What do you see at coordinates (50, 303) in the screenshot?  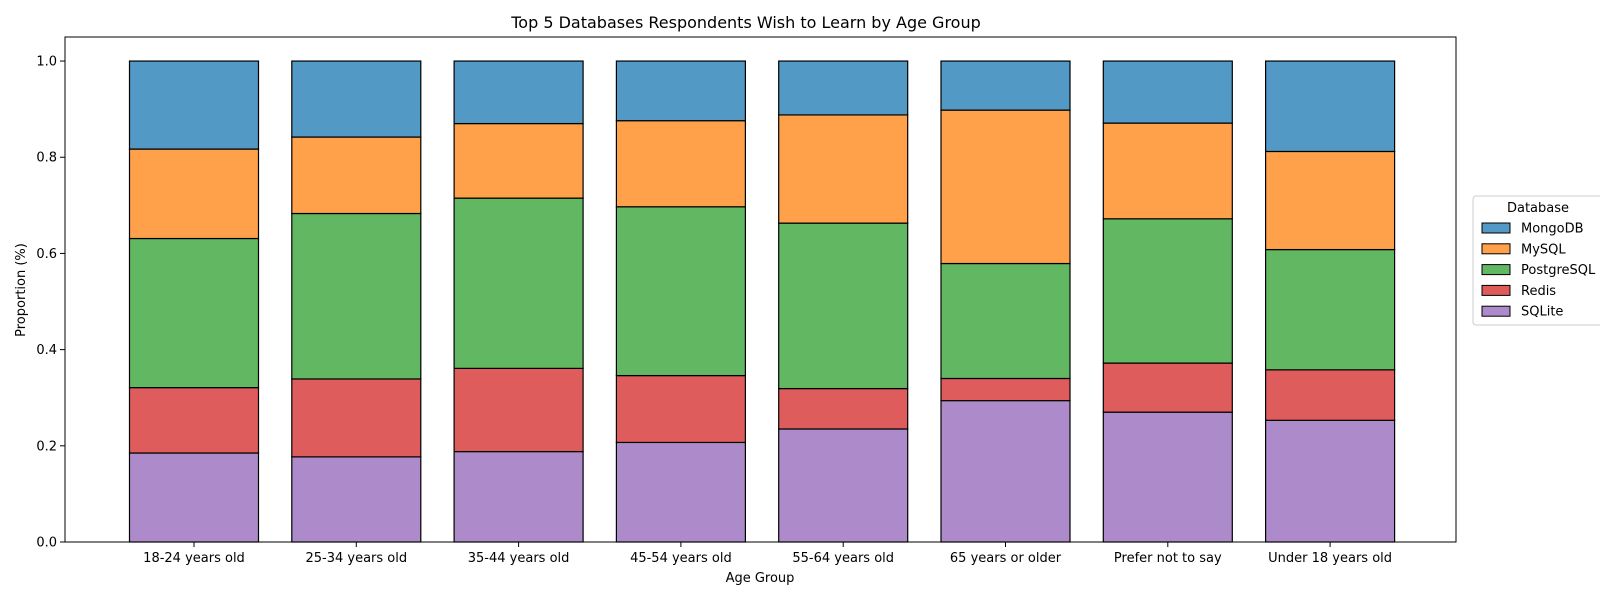 I see `y-axis: 0.0 0.2 0.4 0.6 0.8 1.0` at bounding box center [50, 303].